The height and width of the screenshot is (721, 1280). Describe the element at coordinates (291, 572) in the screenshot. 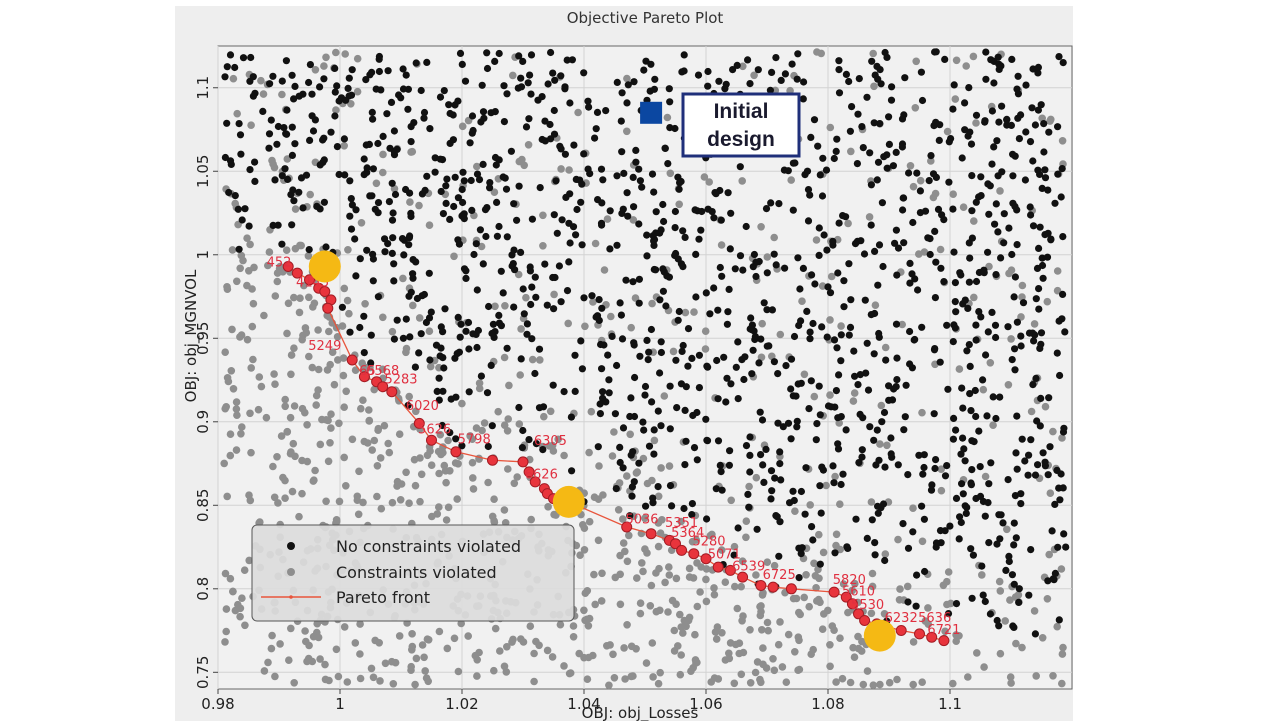

I see `legend-gray-marker` at that location.